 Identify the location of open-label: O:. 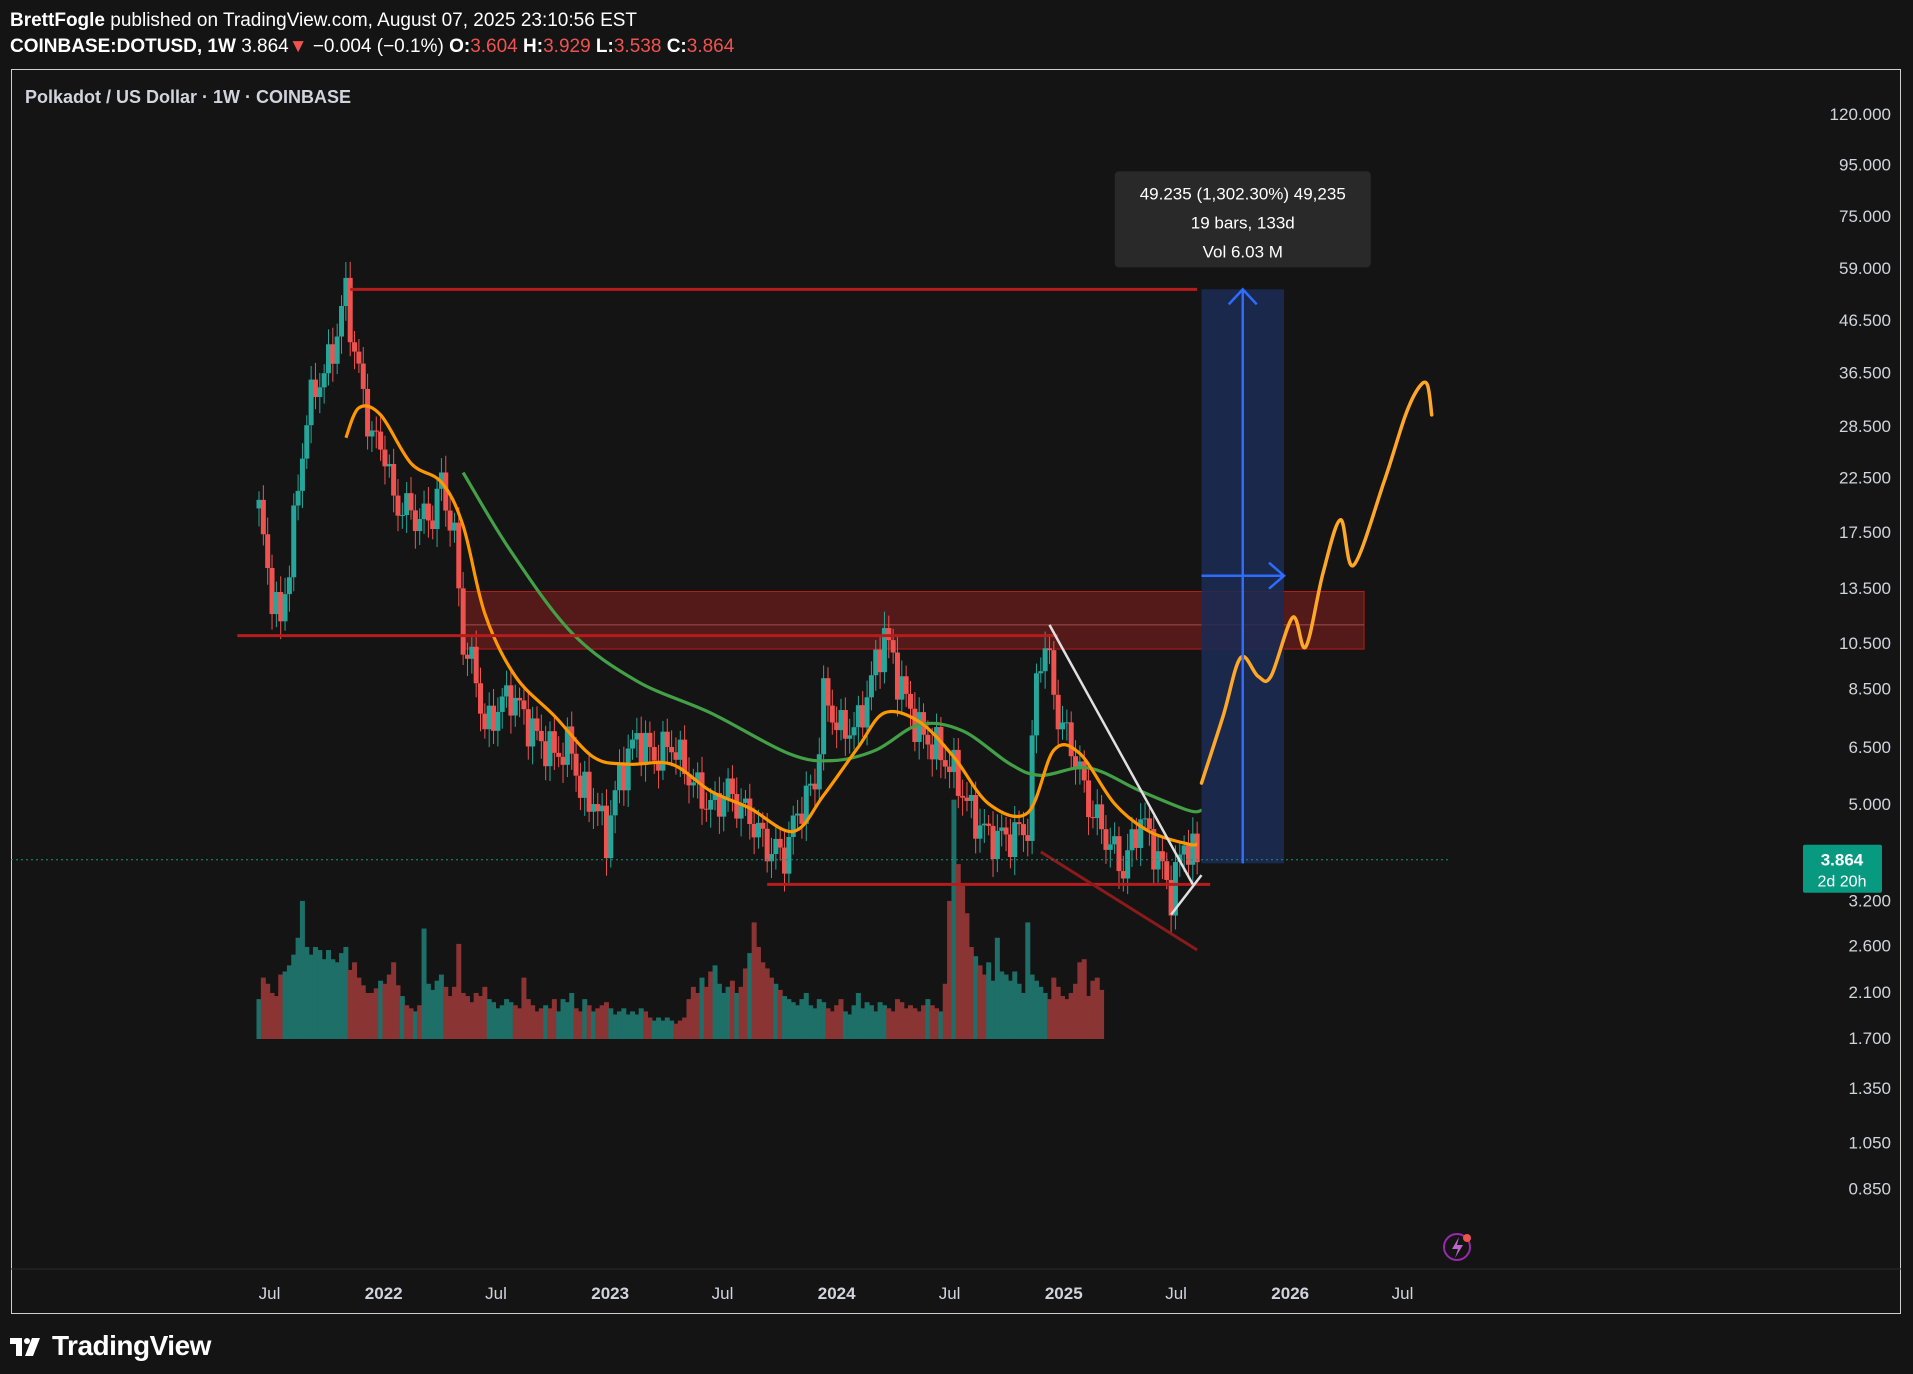
(460, 46).